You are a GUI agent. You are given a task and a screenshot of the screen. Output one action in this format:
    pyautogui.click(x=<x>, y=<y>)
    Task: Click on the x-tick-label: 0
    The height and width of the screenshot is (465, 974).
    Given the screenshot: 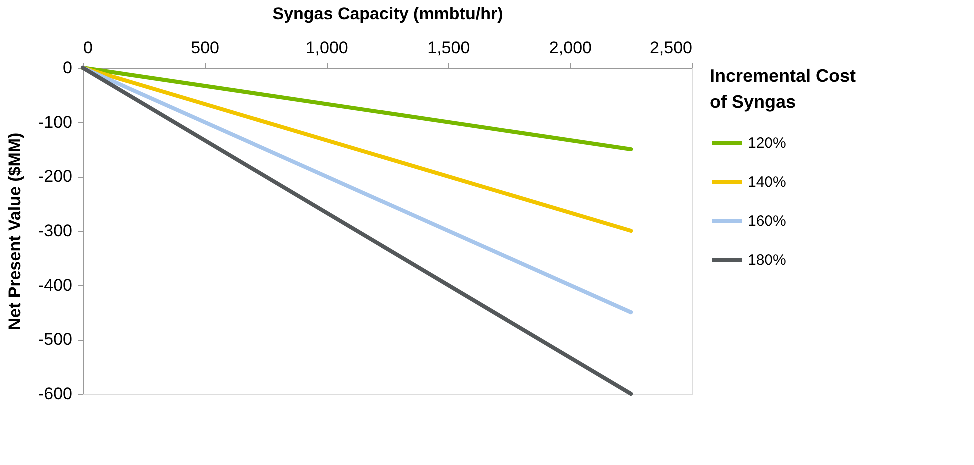 What is the action you would take?
    pyautogui.click(x=88, y=48)
    